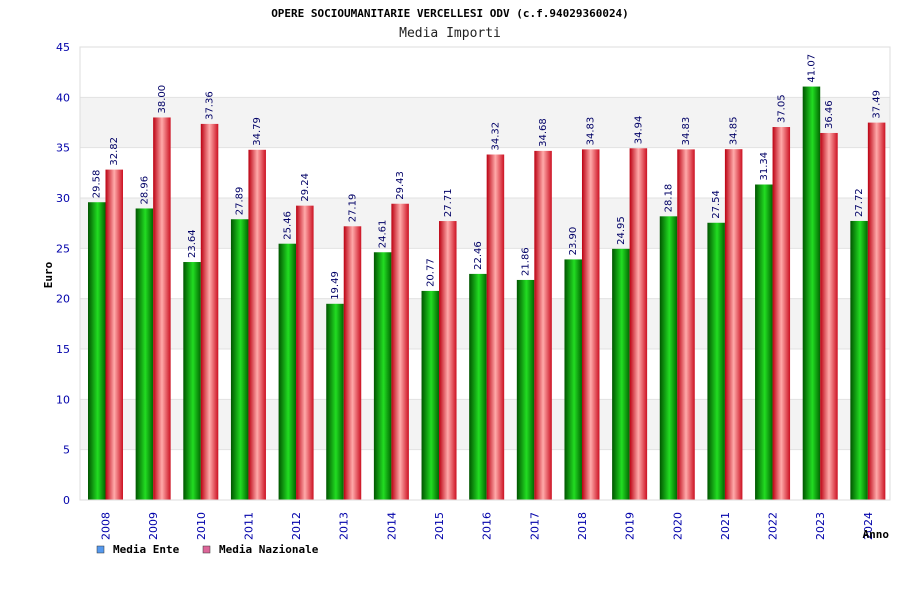 The image size is (900, 600). I want to click on y-tick-label: 10, so click(63, 399).